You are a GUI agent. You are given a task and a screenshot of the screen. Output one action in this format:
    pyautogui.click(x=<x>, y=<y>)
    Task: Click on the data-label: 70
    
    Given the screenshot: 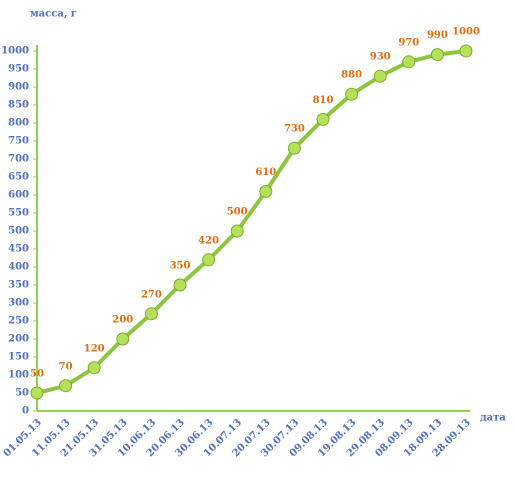 What is the action you would take?
    pyautogui.click(x=66, y=366)
    